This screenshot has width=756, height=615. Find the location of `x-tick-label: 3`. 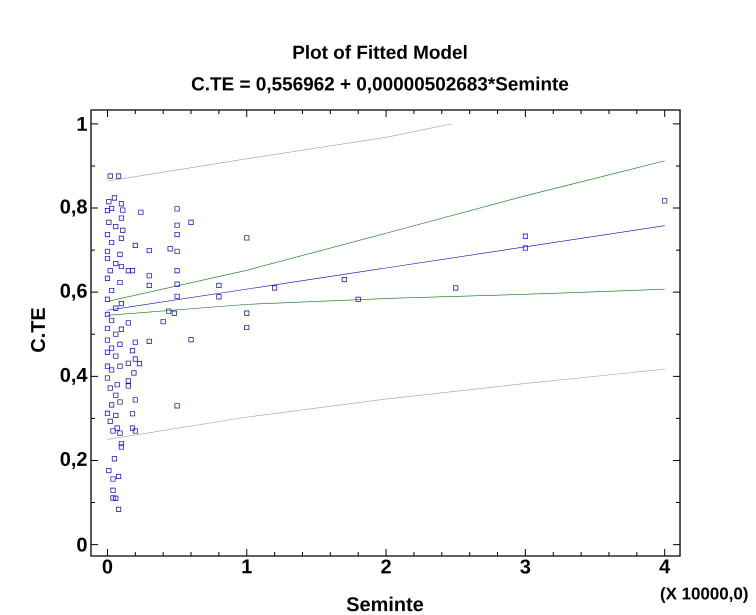

x-tick-label: 3 is located at coordinates (525, 567).